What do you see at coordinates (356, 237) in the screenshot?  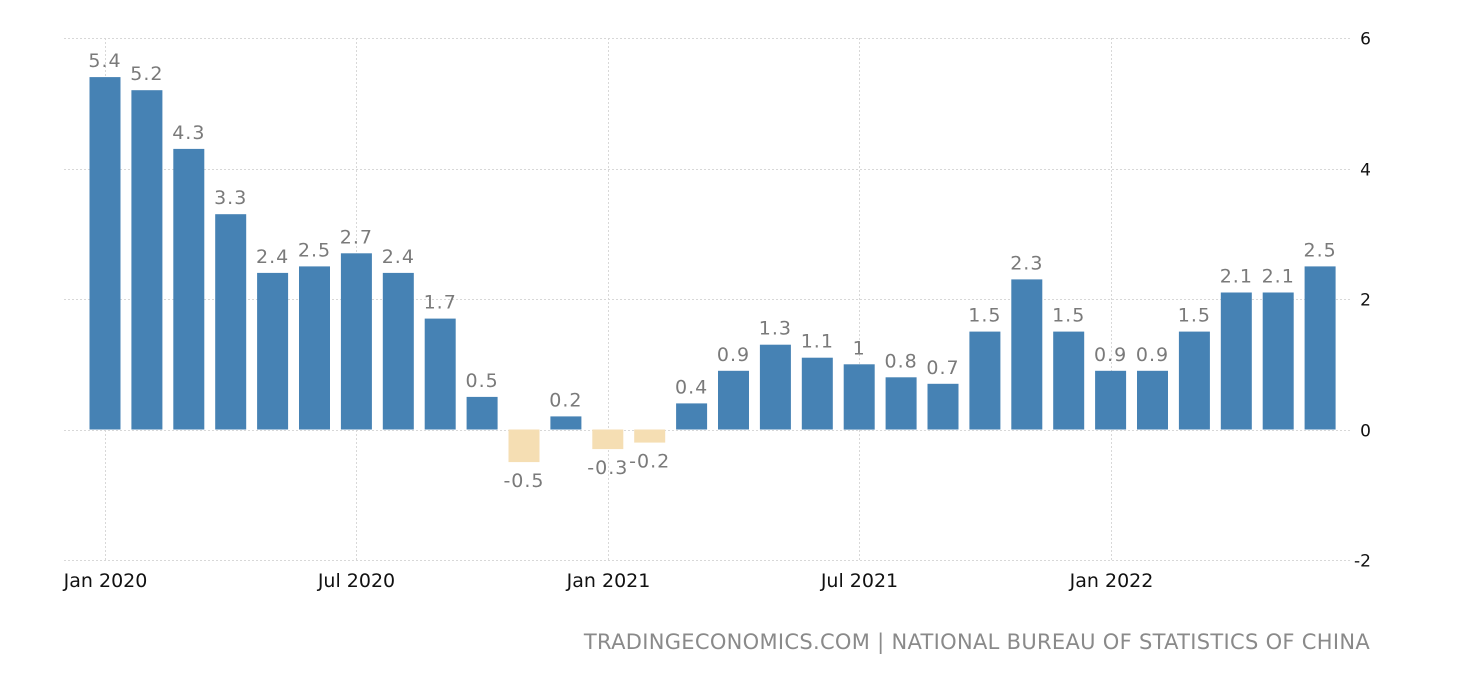 I see `data-label: 2.7` at bounding box center [356, 237].